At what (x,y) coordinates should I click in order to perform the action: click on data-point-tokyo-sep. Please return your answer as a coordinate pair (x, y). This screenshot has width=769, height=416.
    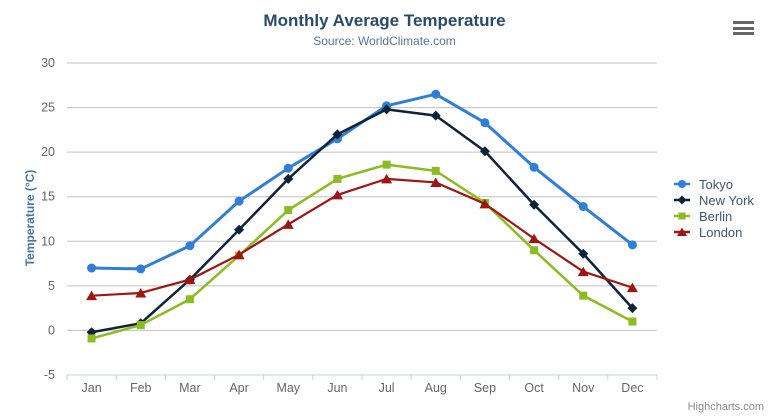
    Looking at the image, I should click on (485, 123).